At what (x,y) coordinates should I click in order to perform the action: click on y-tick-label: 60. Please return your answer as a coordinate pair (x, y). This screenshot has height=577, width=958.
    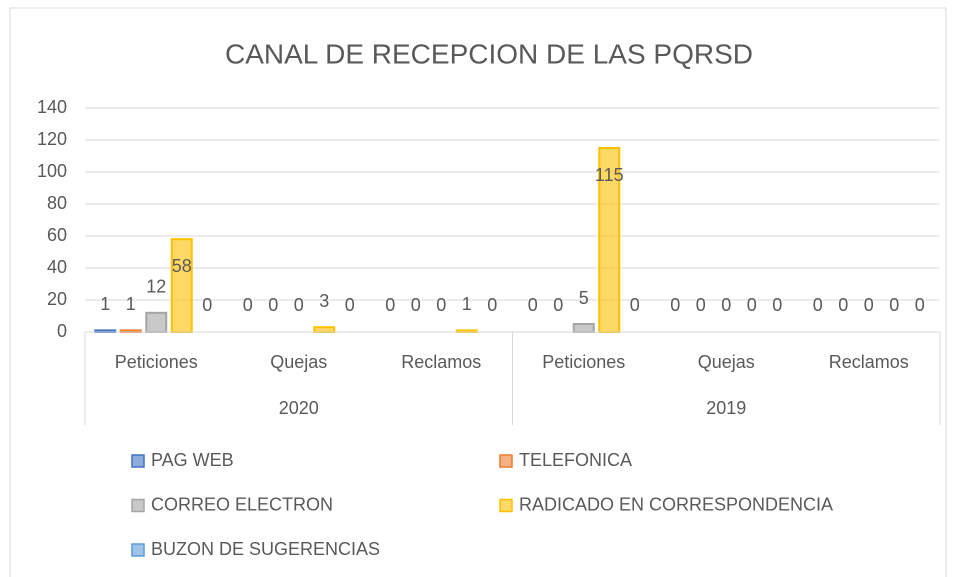
    Looking at the image, I should click on (57, 235).